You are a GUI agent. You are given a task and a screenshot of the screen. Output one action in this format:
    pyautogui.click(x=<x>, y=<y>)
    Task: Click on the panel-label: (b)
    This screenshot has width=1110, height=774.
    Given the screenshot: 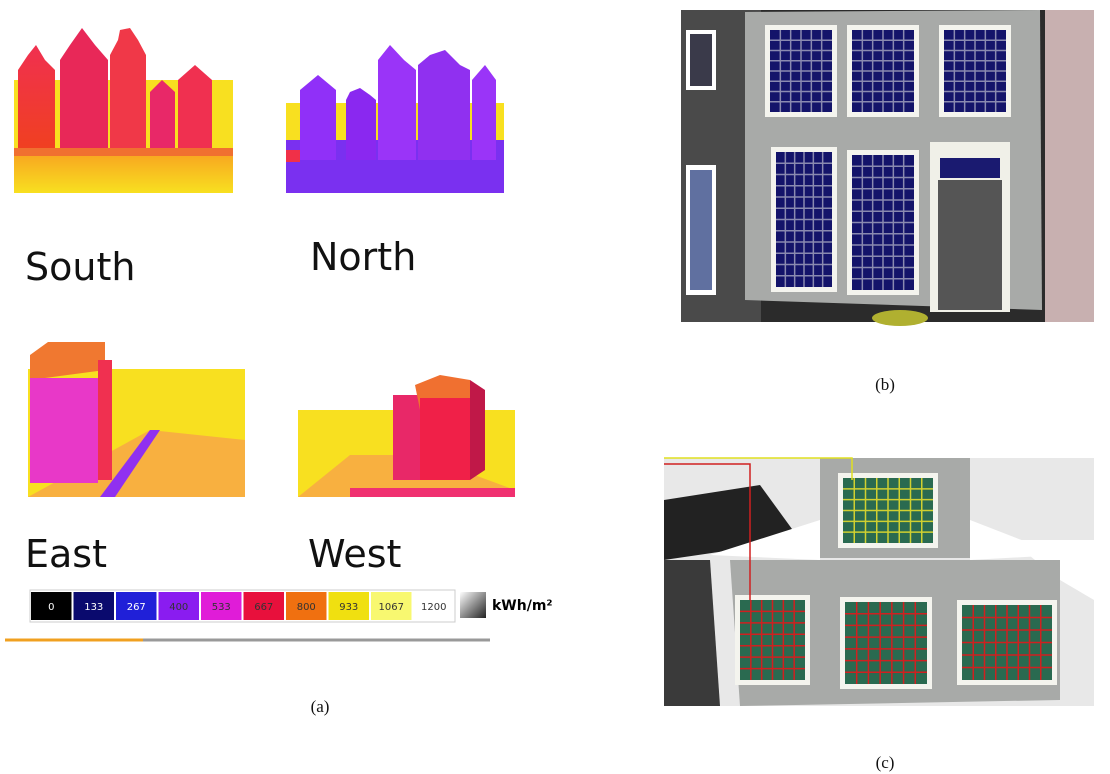 What is the action you would take?
    pyautogui.click(x=885, y=384)
    